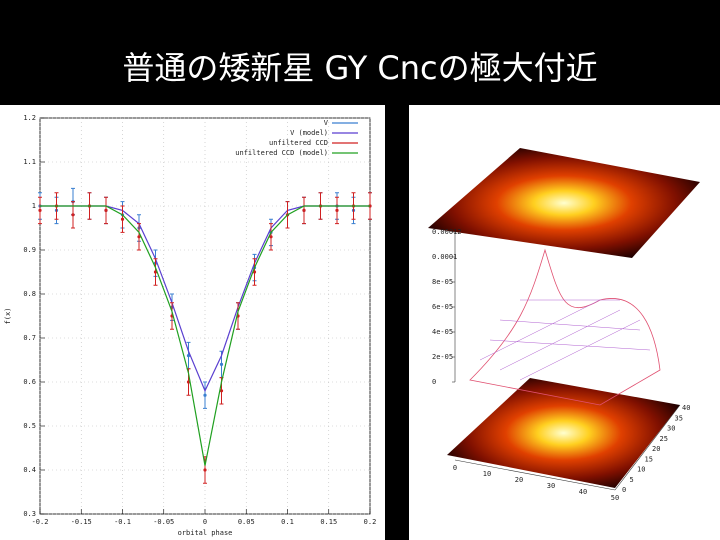 This screenshot has width=720, height=540. What do you see at coordinates (287, 522) in the screenshot?
I see `x-tick-label: 0.1` at bounding box center [287, 522].